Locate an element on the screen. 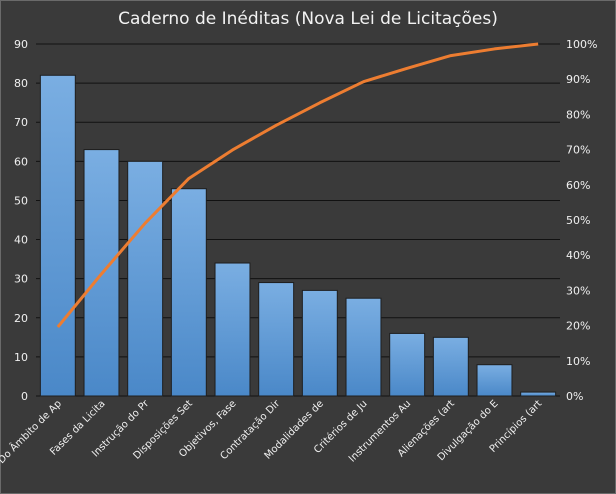 The image size is (616, 494). right-axis: 0% 10% 20% 30% 40% 50% 60% 70% 80% 90% 100% is located at coordinates (581, 220).